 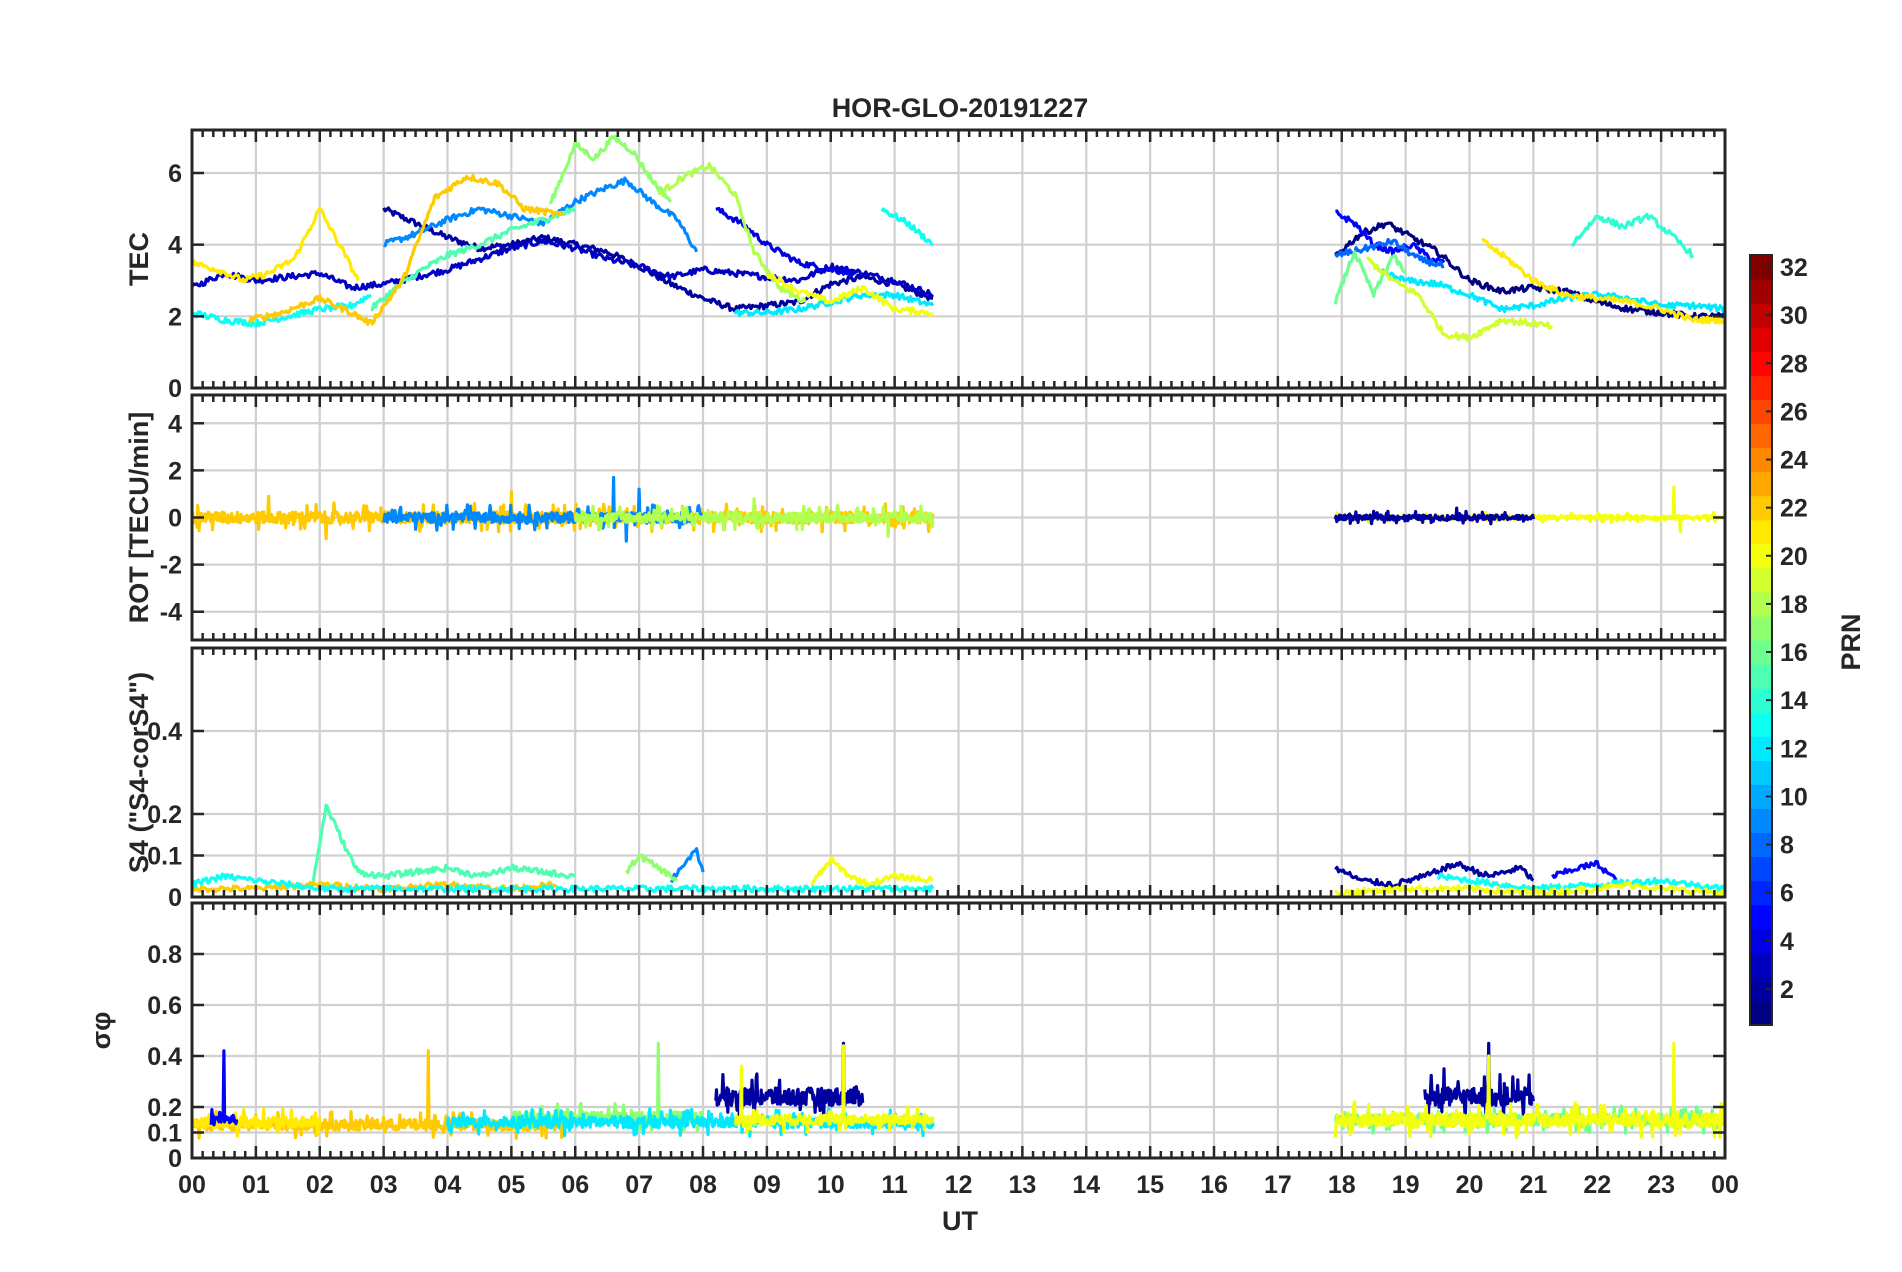 I want to click on x-tick-label: 04, so click(x=448, y=1185).